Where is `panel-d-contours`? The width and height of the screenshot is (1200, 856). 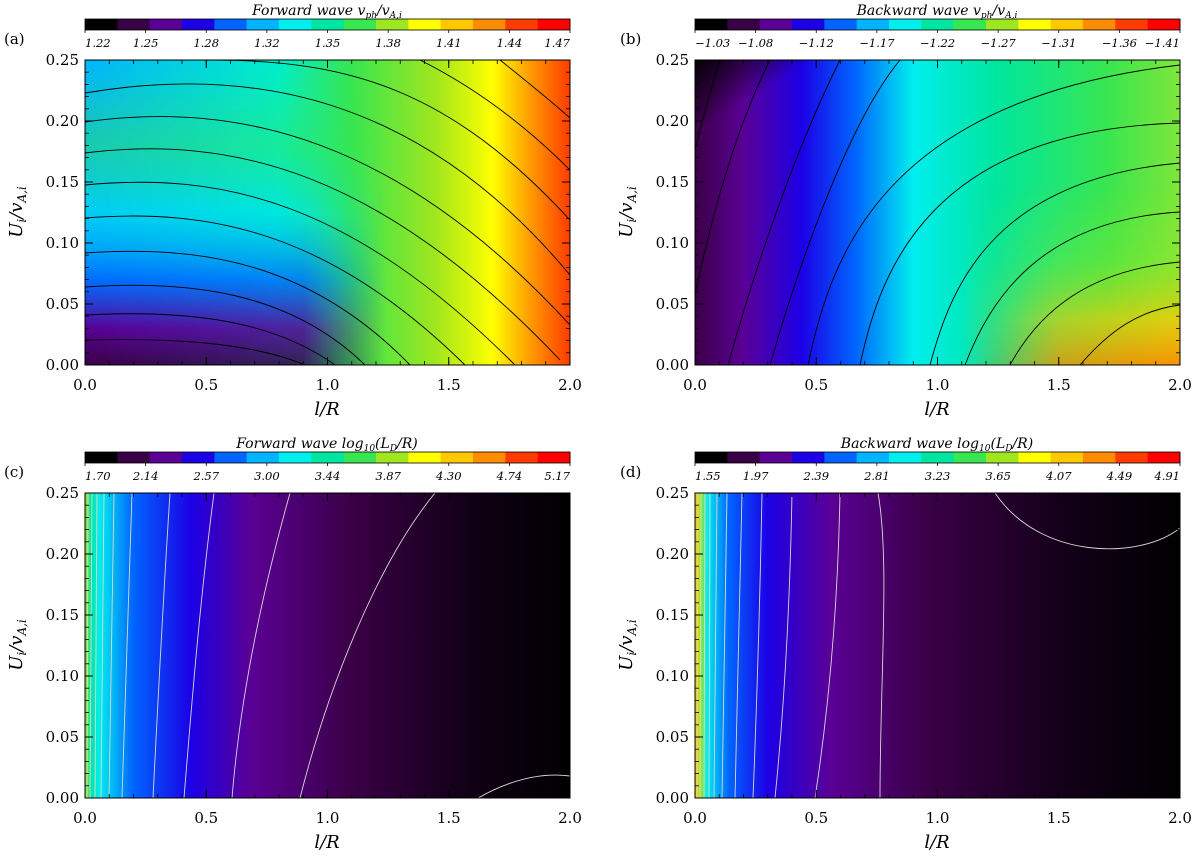 panel-d-contours is located at coordinates (938, 645).